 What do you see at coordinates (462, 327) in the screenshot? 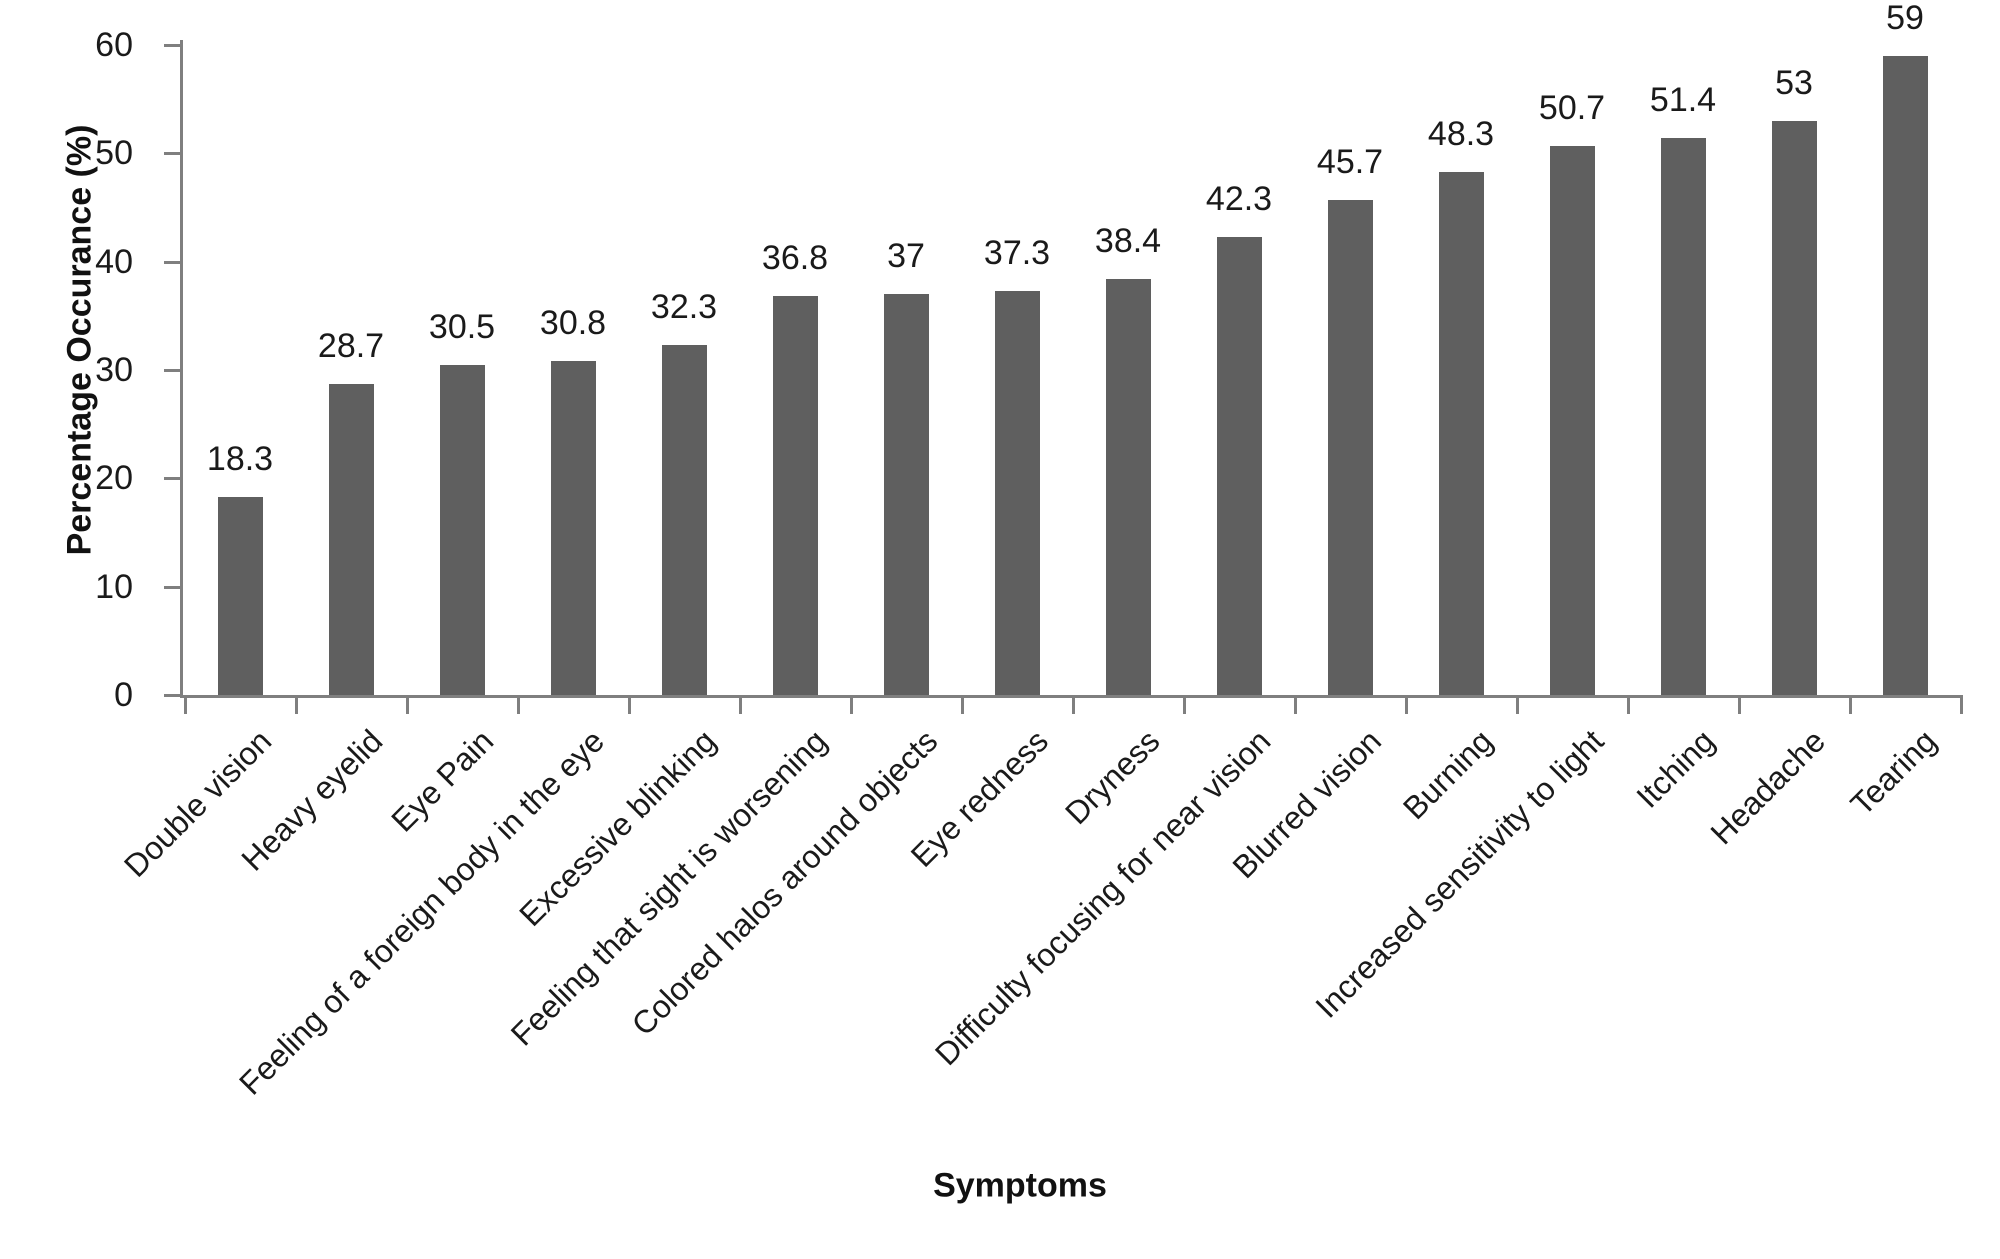
I see `bar-value-label: 30.5` at bounding box center [462, 327].